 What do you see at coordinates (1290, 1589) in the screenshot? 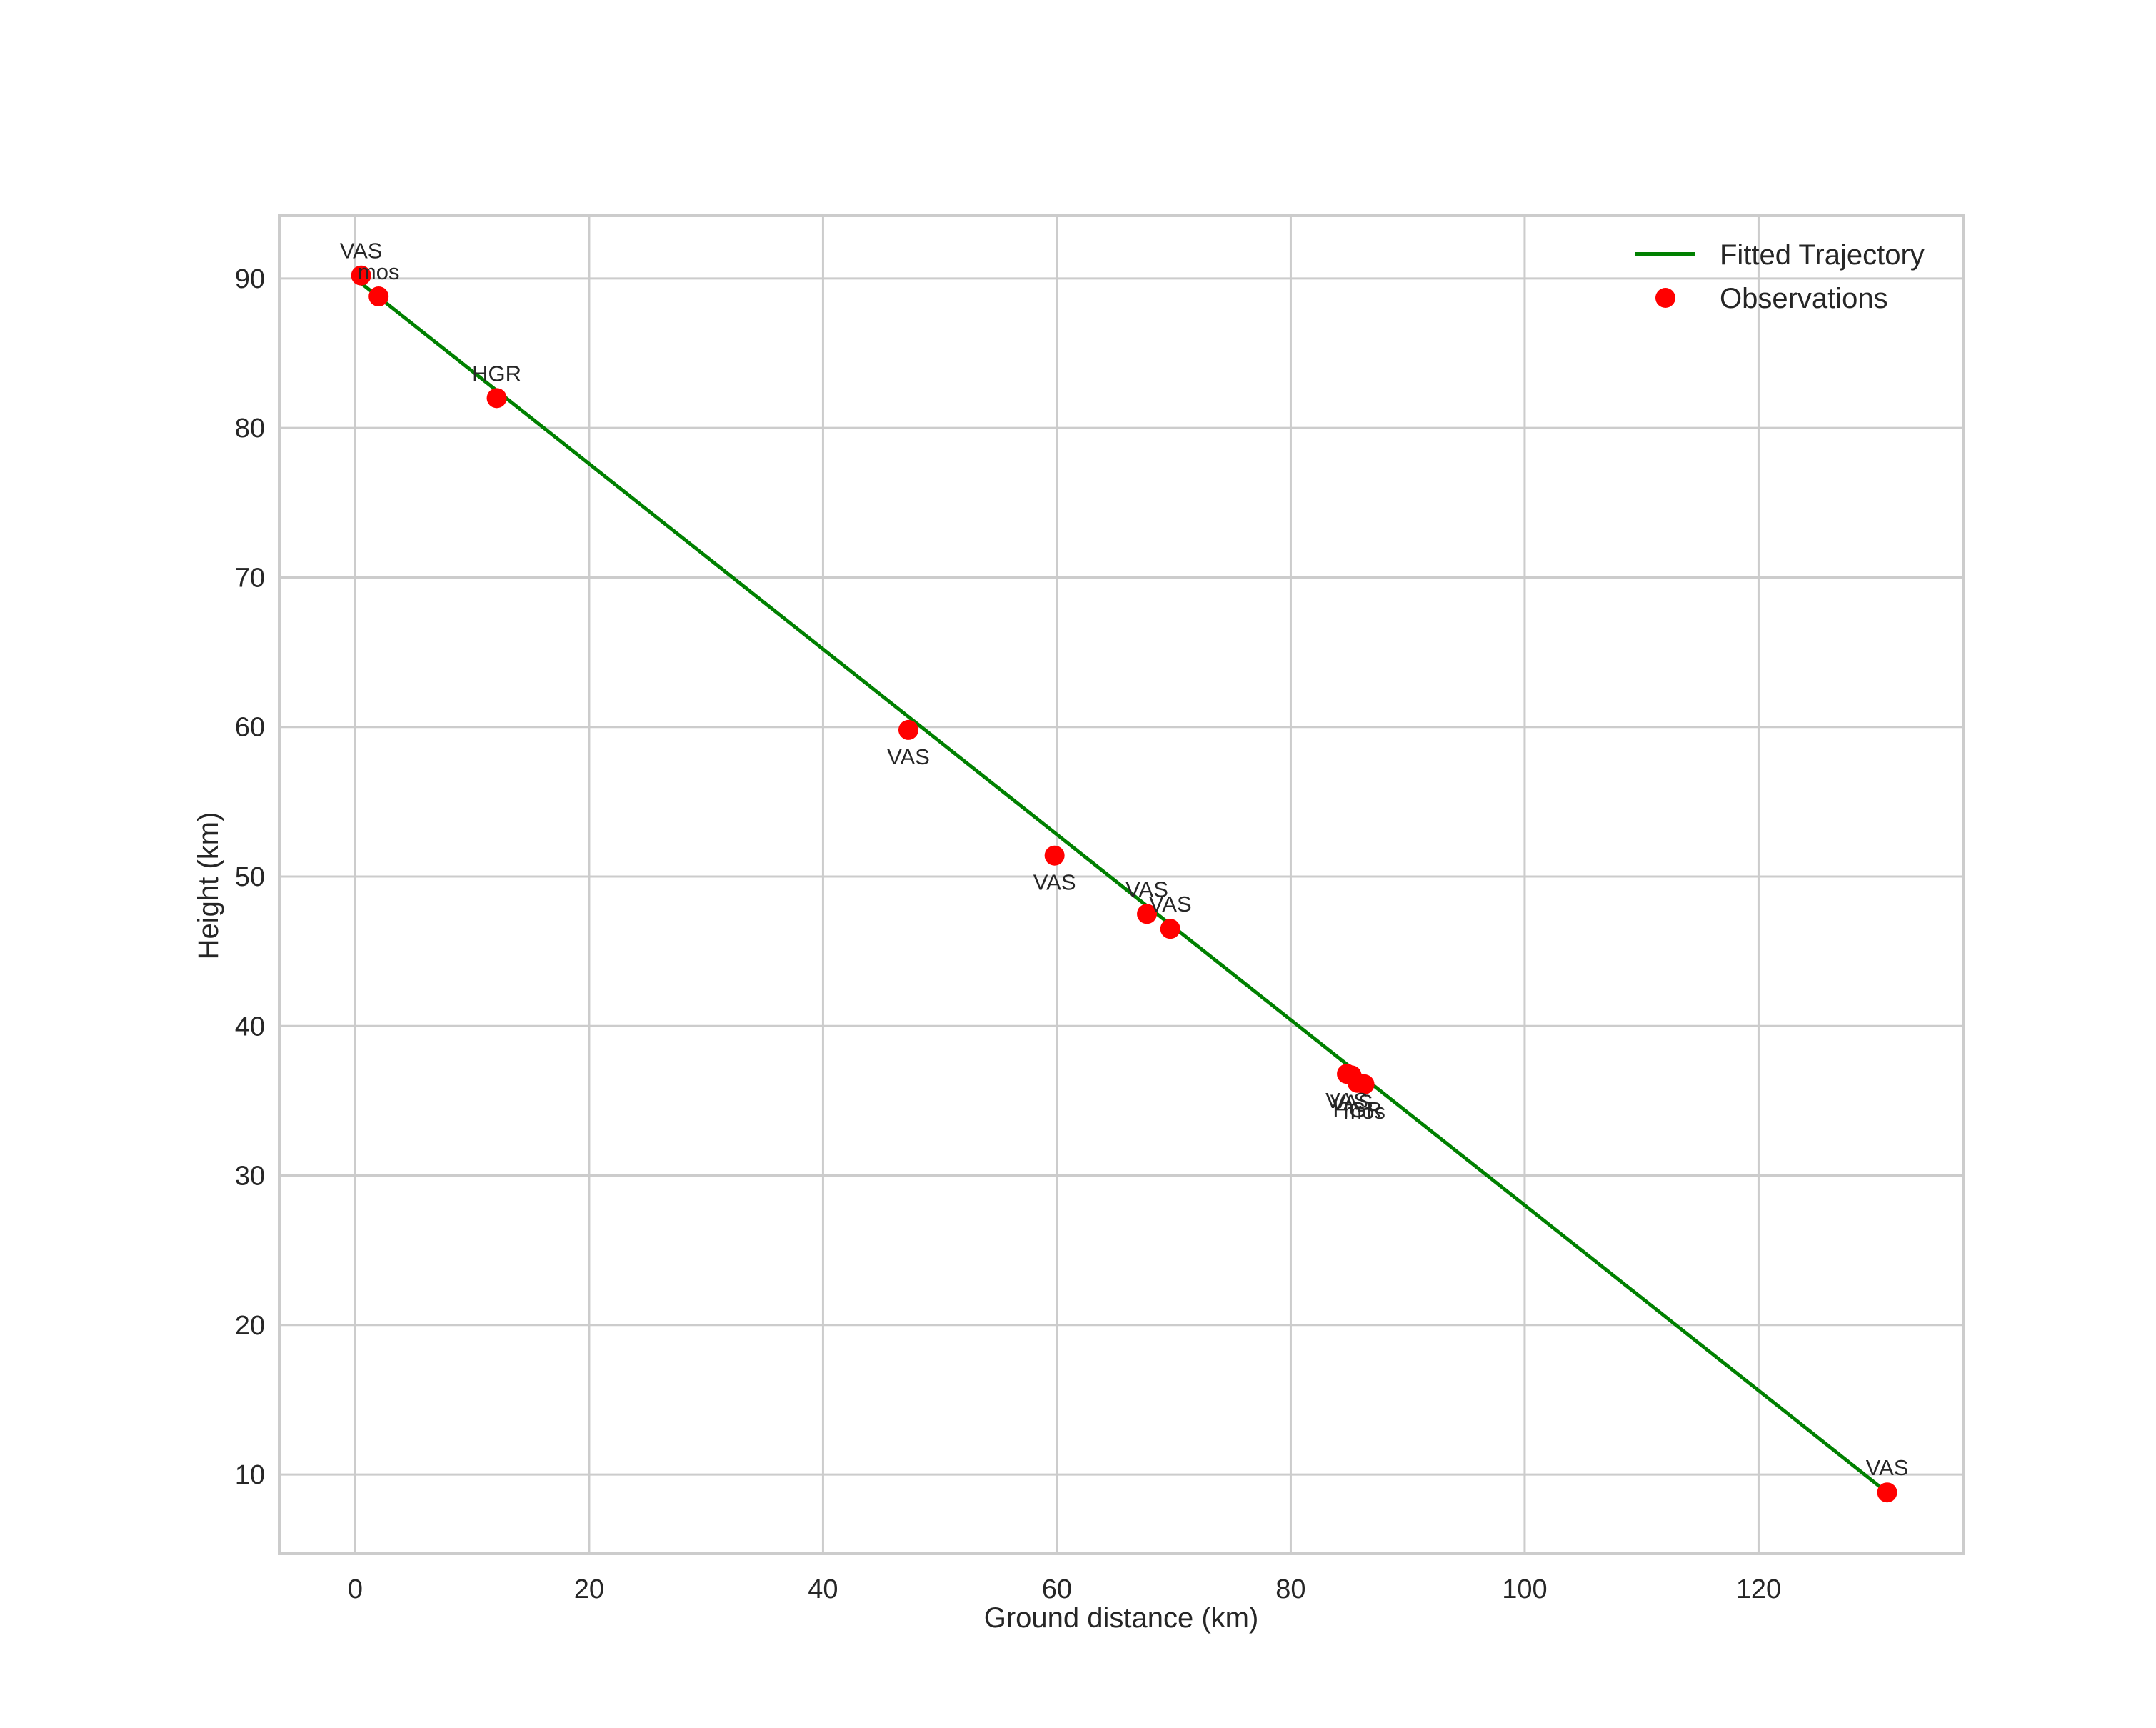
I see `x-tick-label: 80` at bounding box center [1290, 1589].